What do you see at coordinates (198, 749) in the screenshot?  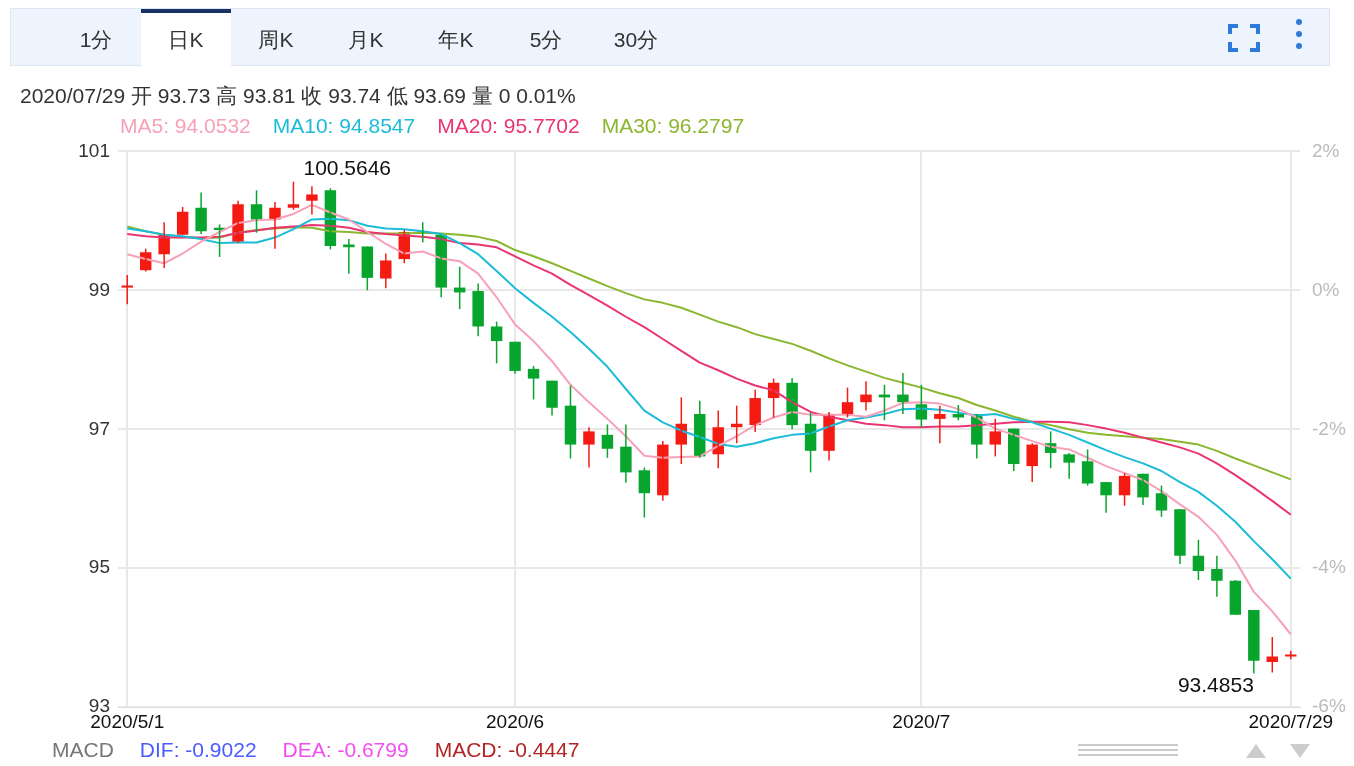 I see `text: DIF: -0.9022` at bounding box center [198, 749].